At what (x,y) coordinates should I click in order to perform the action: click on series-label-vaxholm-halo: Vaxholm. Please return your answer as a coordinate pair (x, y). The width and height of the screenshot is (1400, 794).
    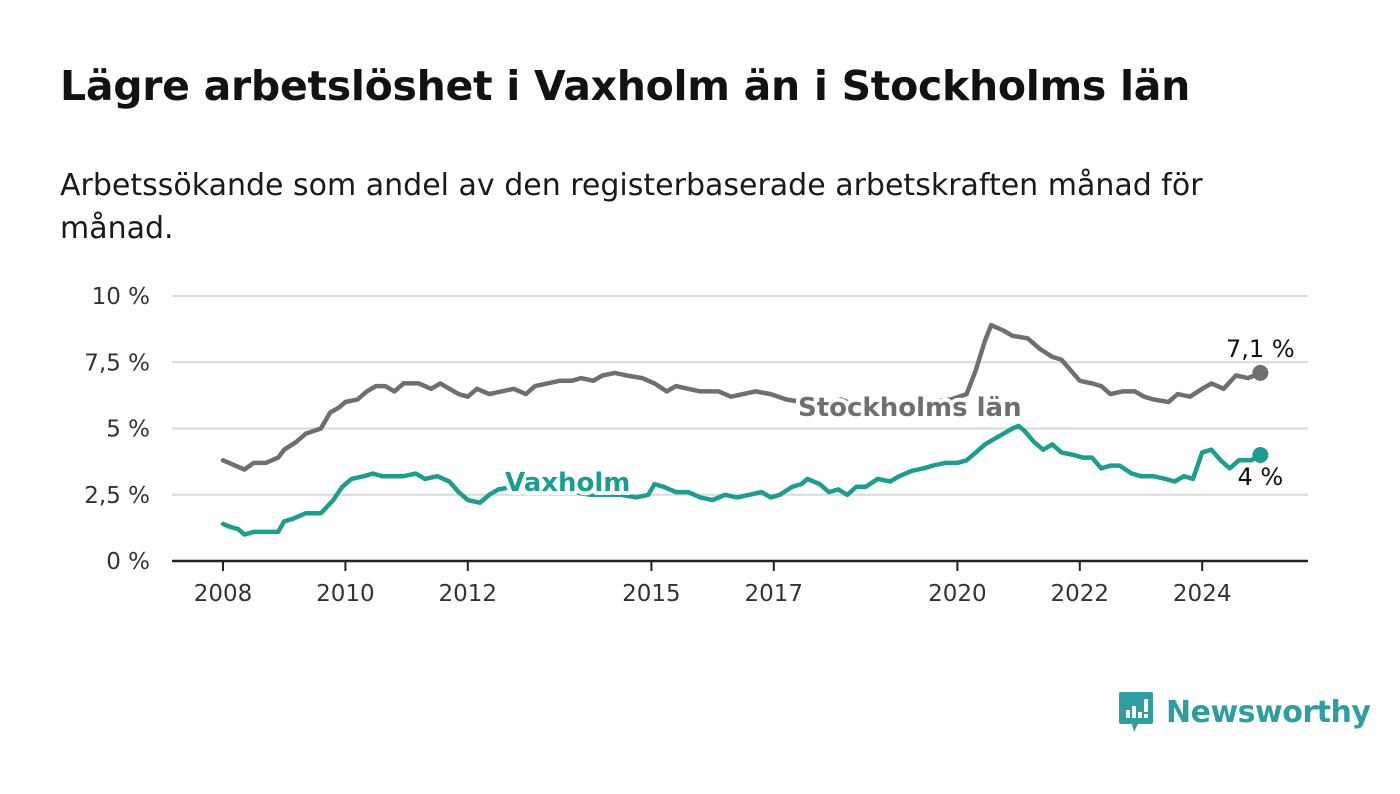
    Looking at the image, I should click on (567, 483).